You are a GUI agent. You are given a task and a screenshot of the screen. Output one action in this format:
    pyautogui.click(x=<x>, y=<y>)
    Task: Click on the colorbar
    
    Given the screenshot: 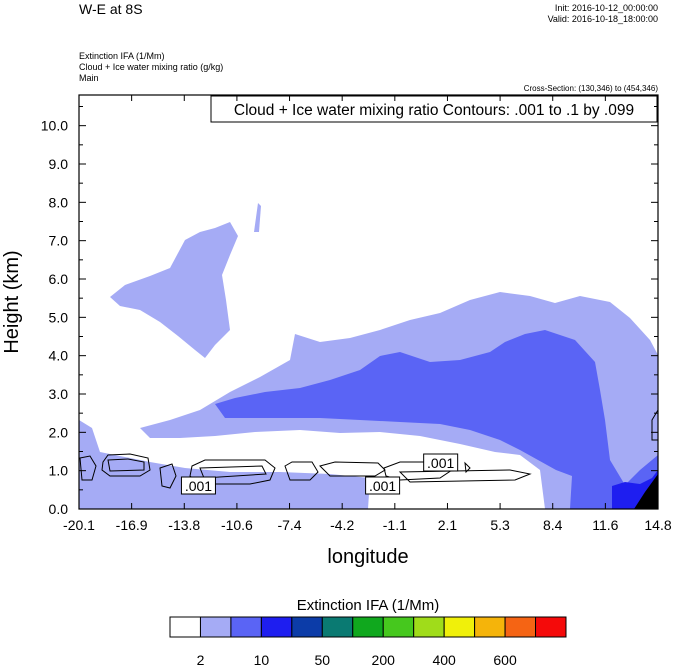 What is the action you would take?
    pyautogui.click(x=368, y=627)
    